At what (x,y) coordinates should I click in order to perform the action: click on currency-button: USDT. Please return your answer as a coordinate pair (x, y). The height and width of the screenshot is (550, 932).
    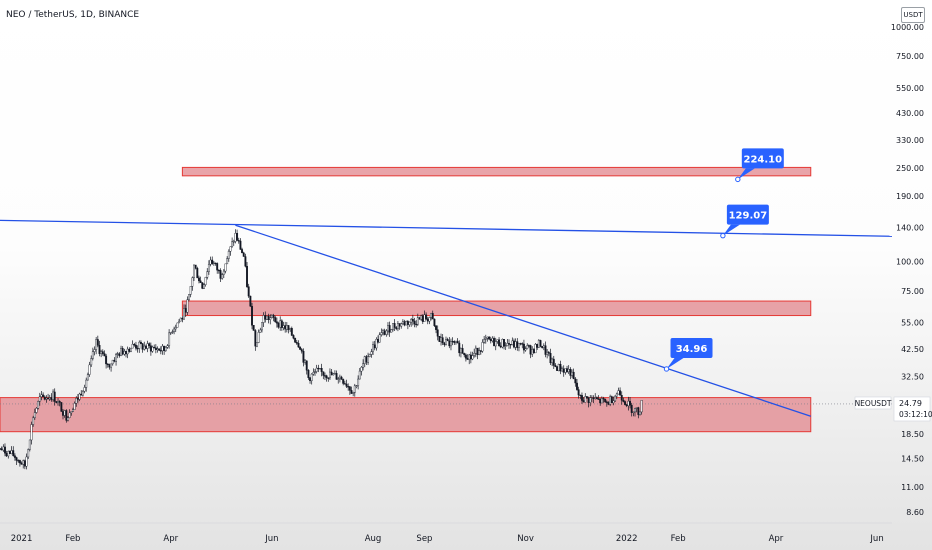
    Looking at the image, I should click on (913, 15).